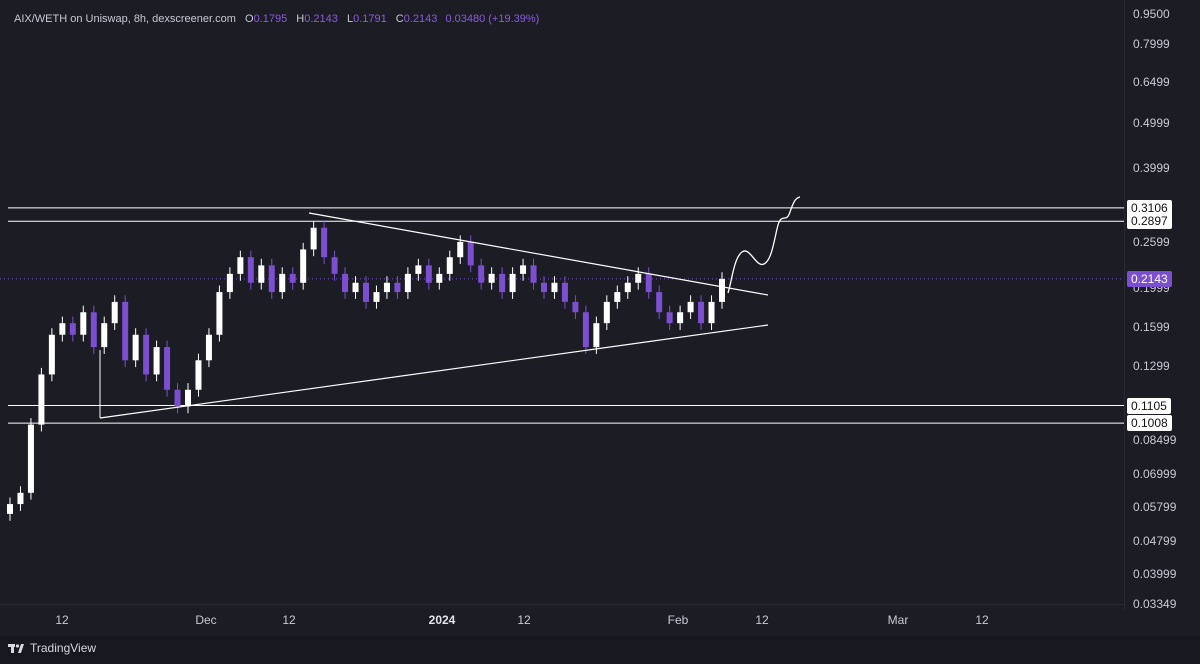  What do you see at coordinates (442, 620) in the screenshot?
I see `time-tick-label: 2024` at bounding box center [442, 620].